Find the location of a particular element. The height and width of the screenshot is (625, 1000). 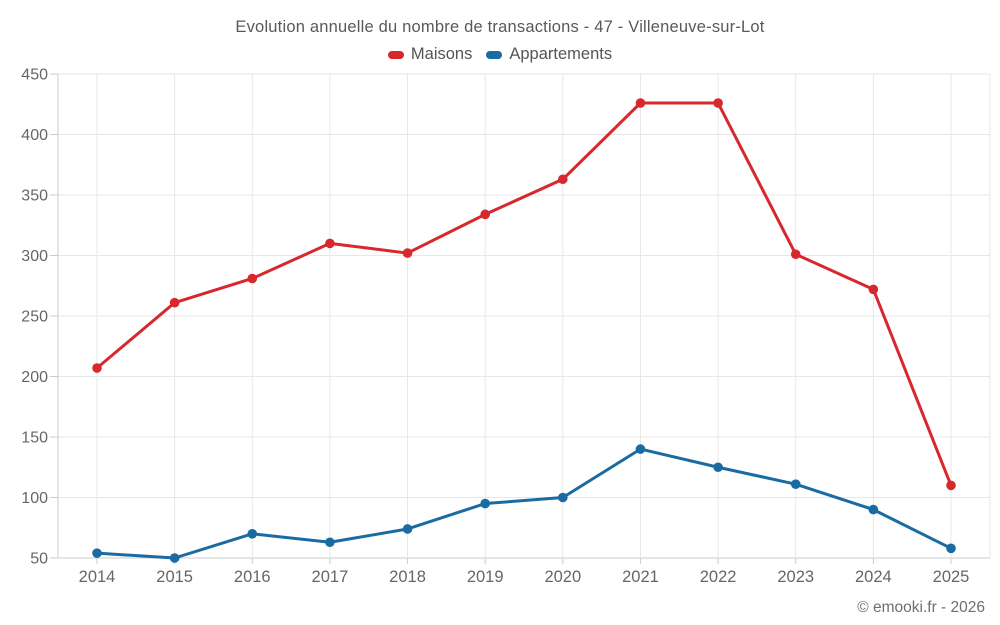

x-tick-label: 2023 is located at coordinates (795, 577).